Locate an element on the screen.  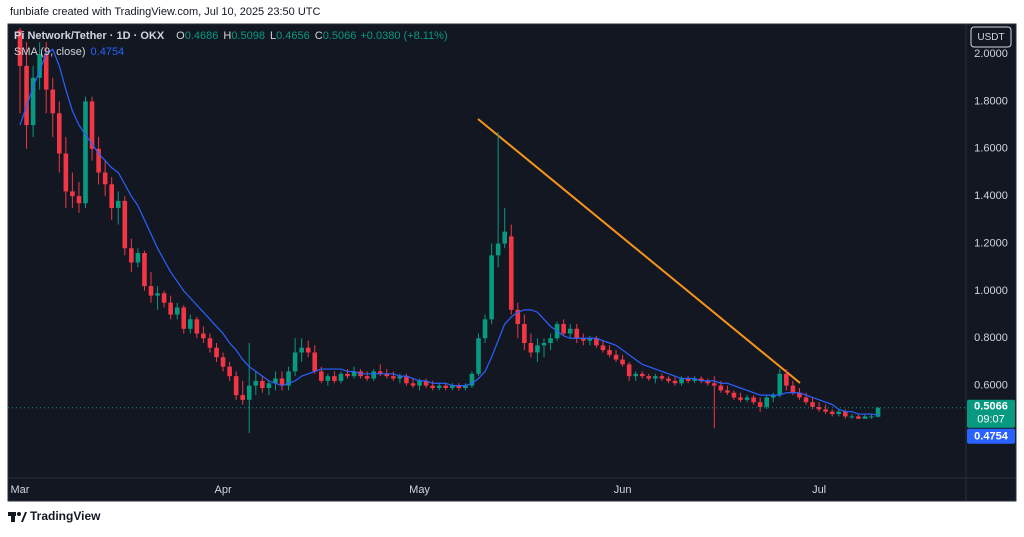
sma-name: SMA (9, close) is located at coordinates (50, 52).